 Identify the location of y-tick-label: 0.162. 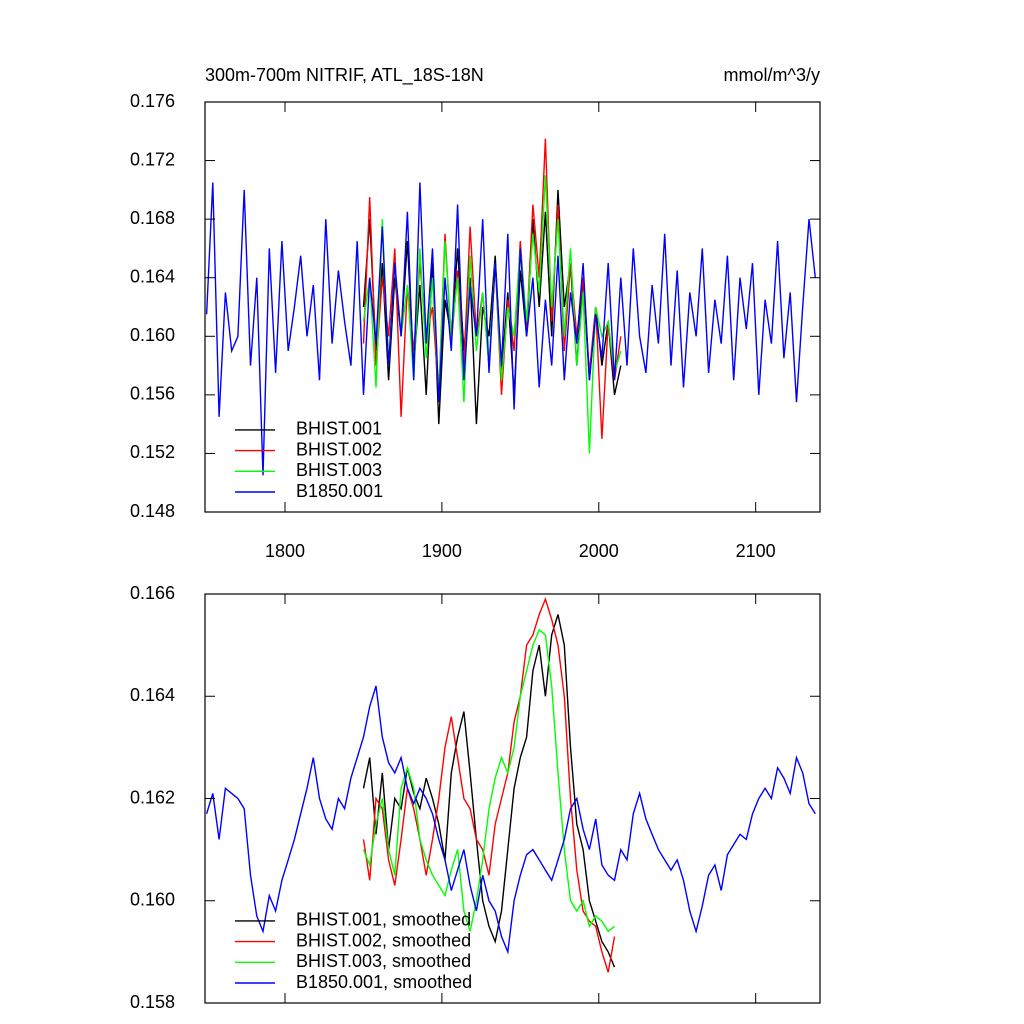
(152, 797).